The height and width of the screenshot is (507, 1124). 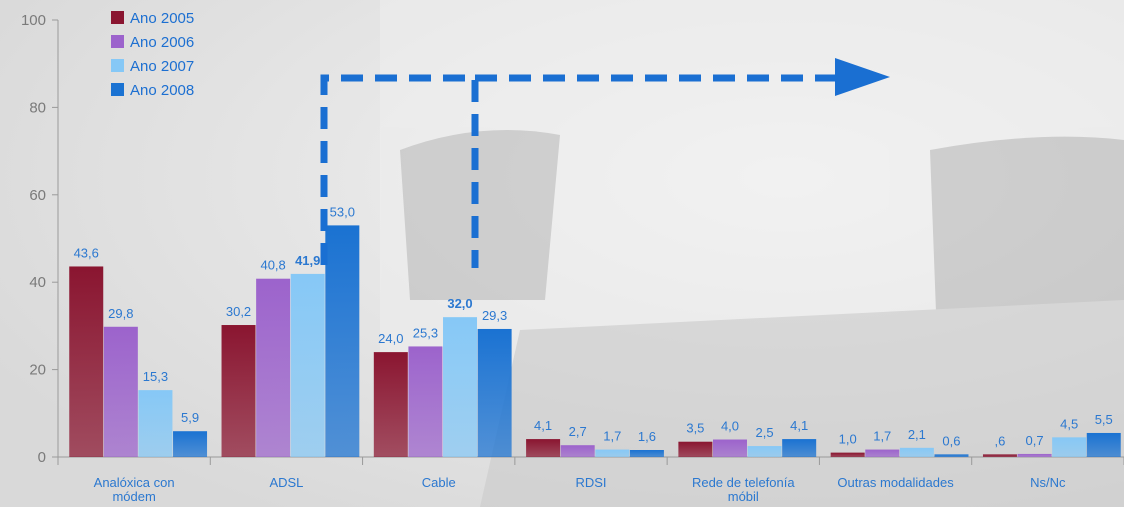 I want to click on y-tick-label: 20, so click(x=37, y=370).